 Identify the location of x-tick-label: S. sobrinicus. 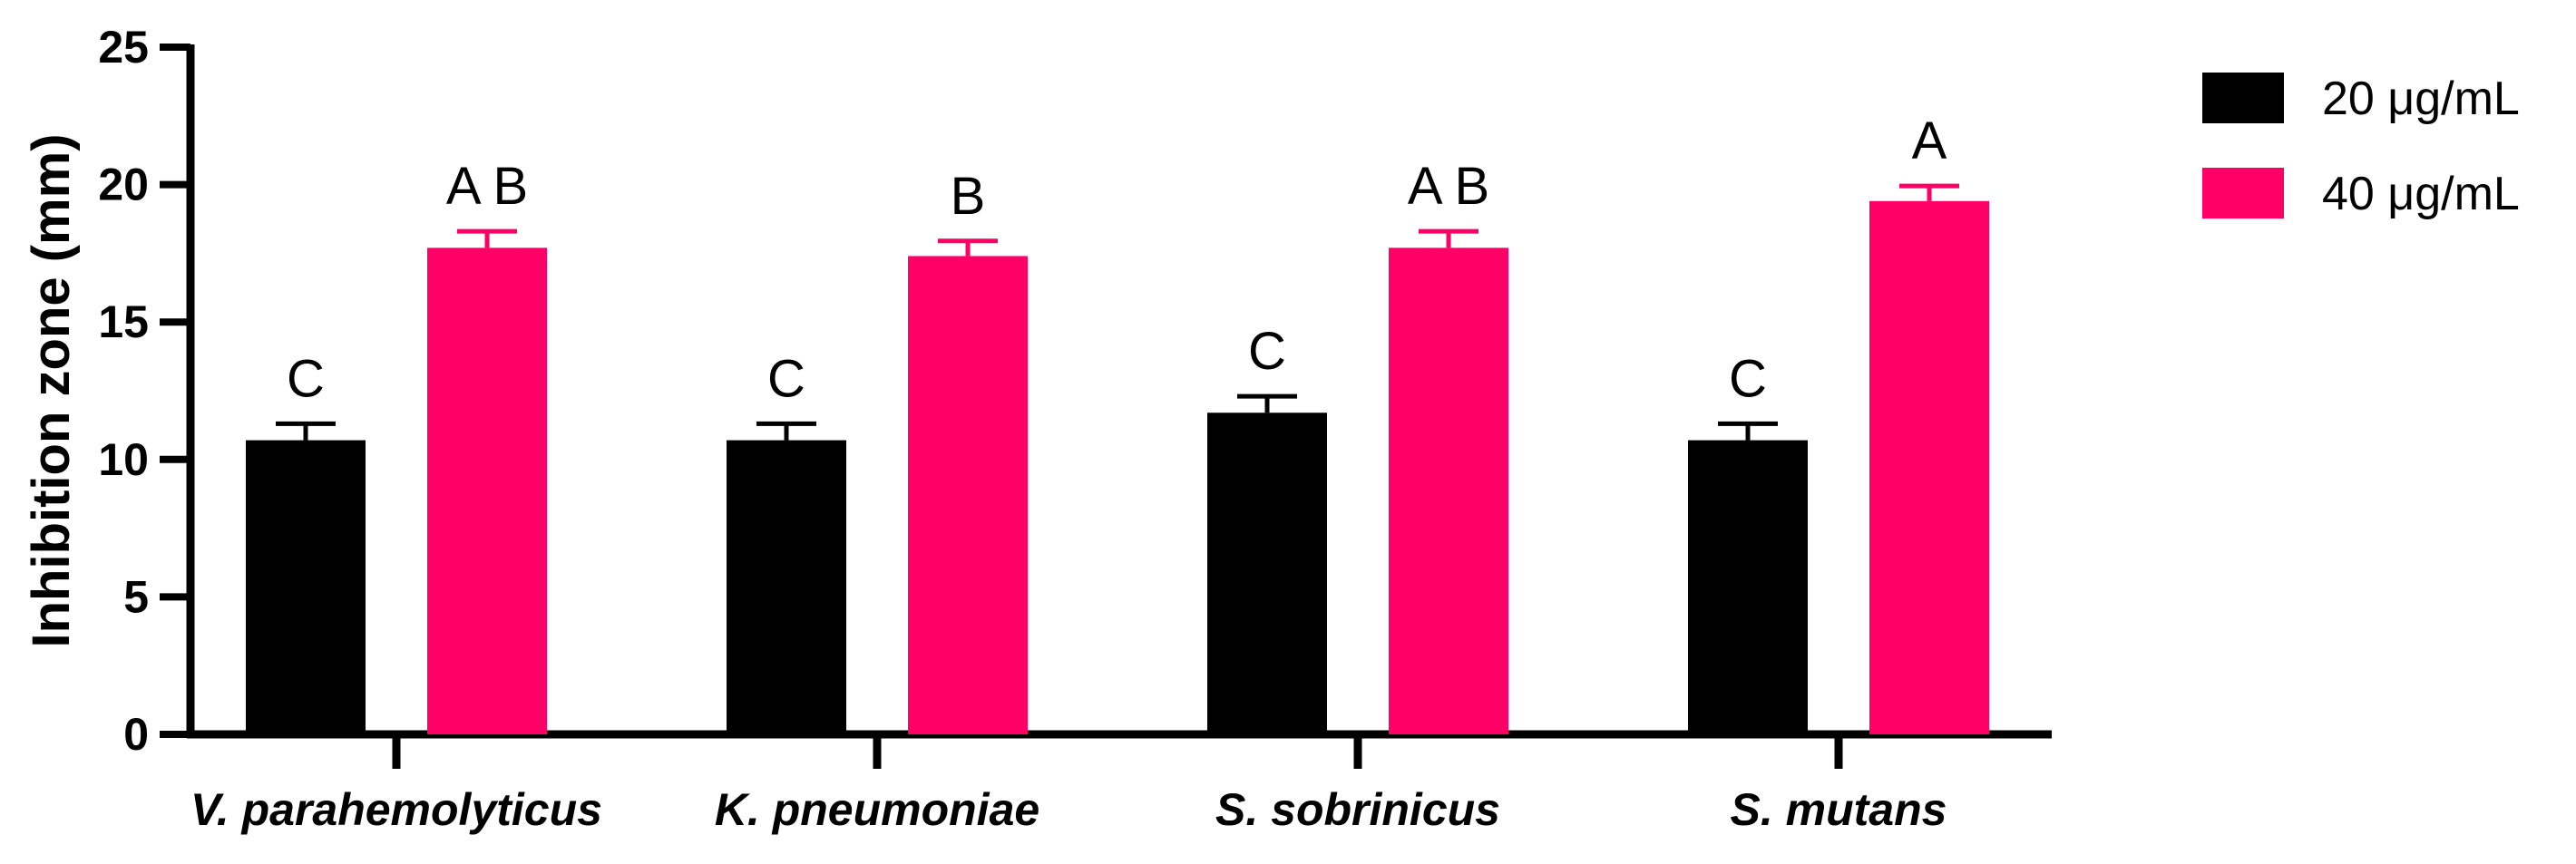
(1357, 810).